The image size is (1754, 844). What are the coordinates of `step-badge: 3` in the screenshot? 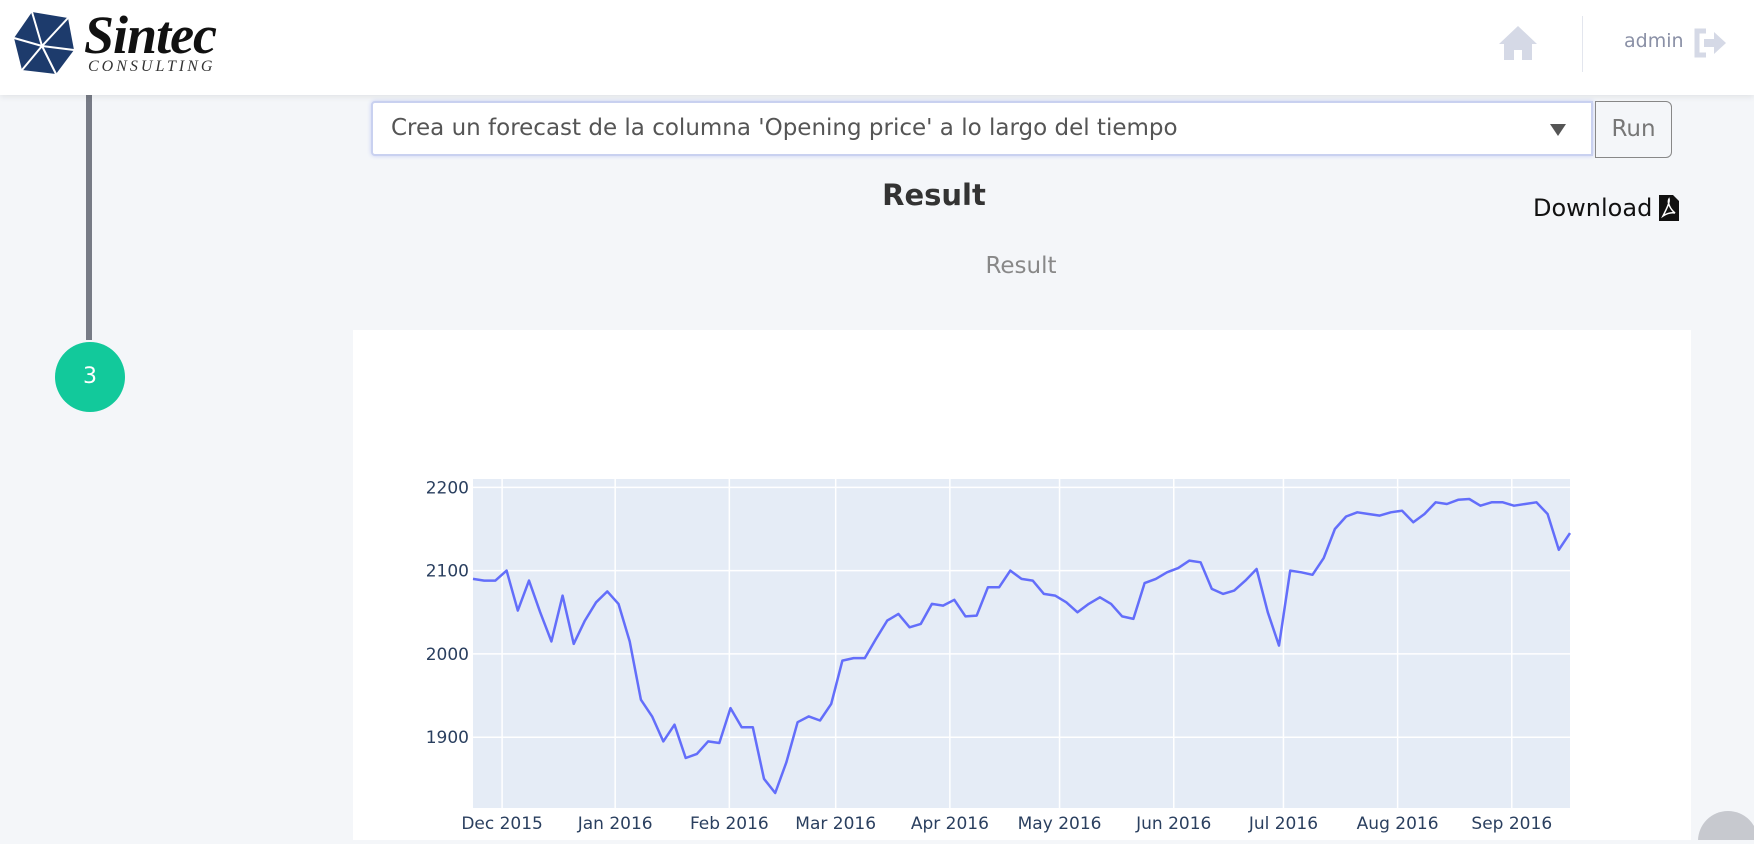 It's located at (90, 377).